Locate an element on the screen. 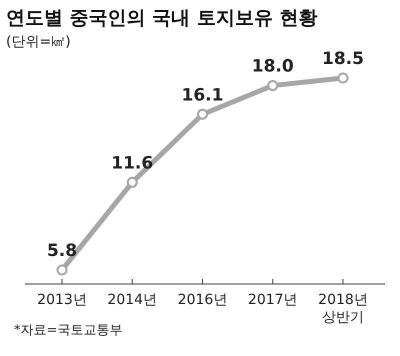 This screenshot has width=400, height=356. data-label: 11.6 is located at coordinates (132, 163).